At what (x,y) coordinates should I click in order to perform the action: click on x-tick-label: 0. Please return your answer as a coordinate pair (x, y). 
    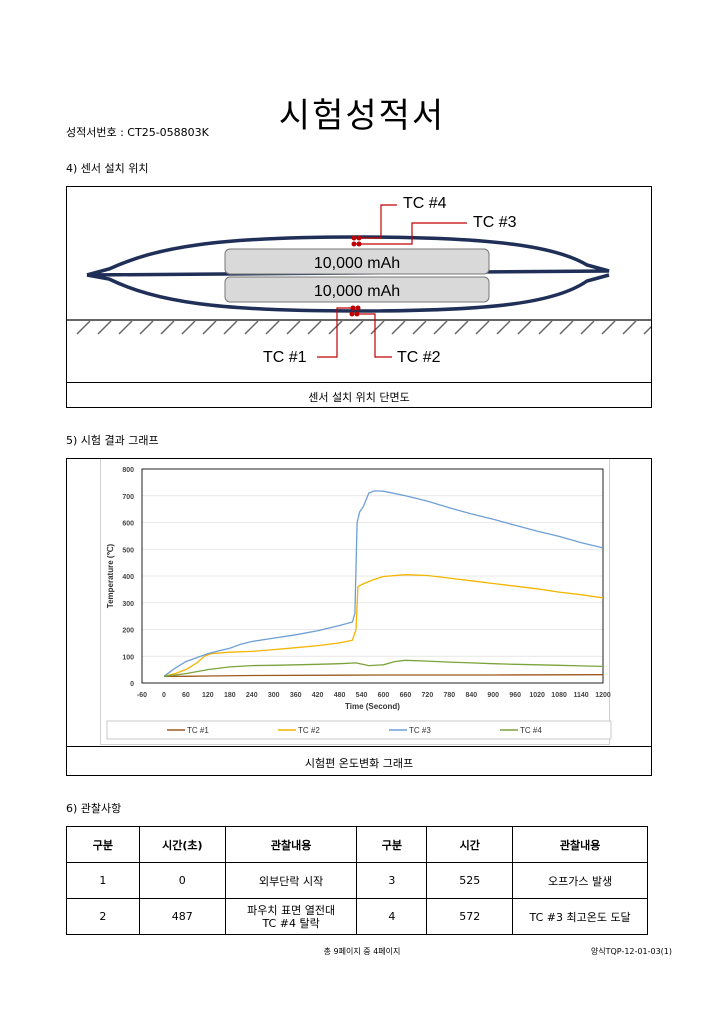
    Looking at the image, I should click on (164, 695).